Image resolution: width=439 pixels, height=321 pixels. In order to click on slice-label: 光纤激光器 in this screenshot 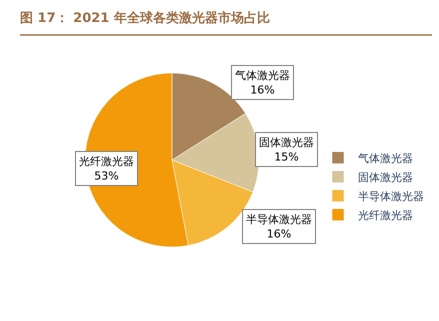, I will do `click(106, 161)`.